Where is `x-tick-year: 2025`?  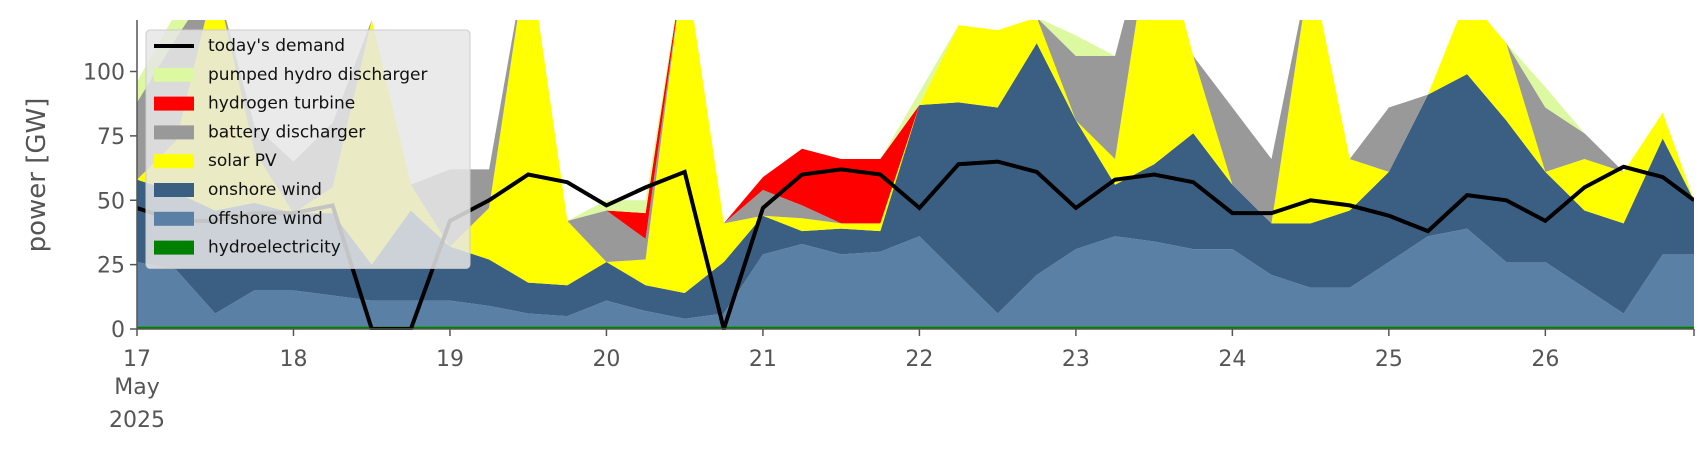 x-tick-year: 2025 is located at coordinates (137, 420).